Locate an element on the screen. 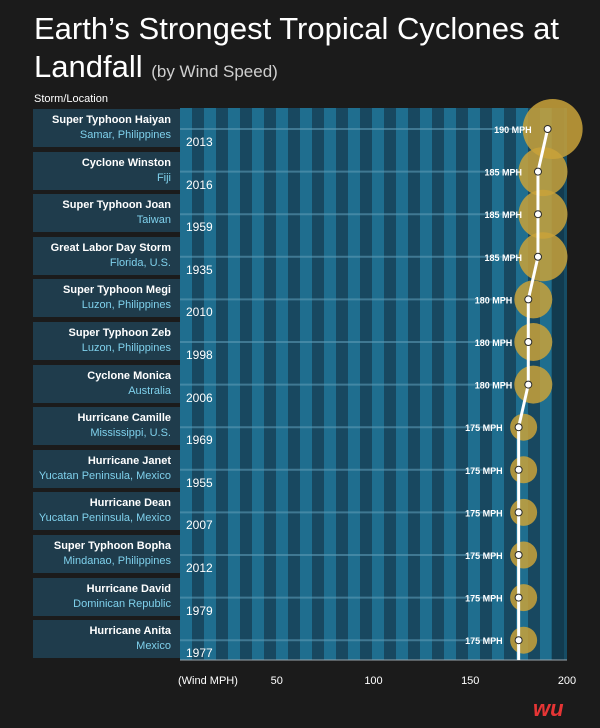  storm-year: 1955 is located at coordinates (199, 482).